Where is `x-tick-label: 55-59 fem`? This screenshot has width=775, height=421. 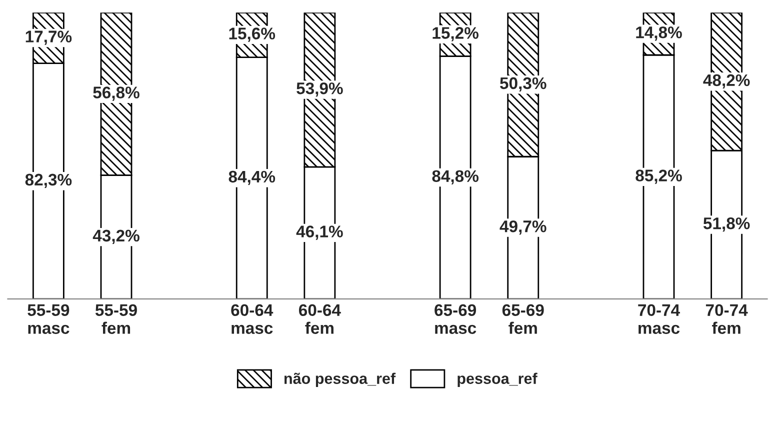 x-tick-label: 55-59 fem is located at coordinates (116, 319).